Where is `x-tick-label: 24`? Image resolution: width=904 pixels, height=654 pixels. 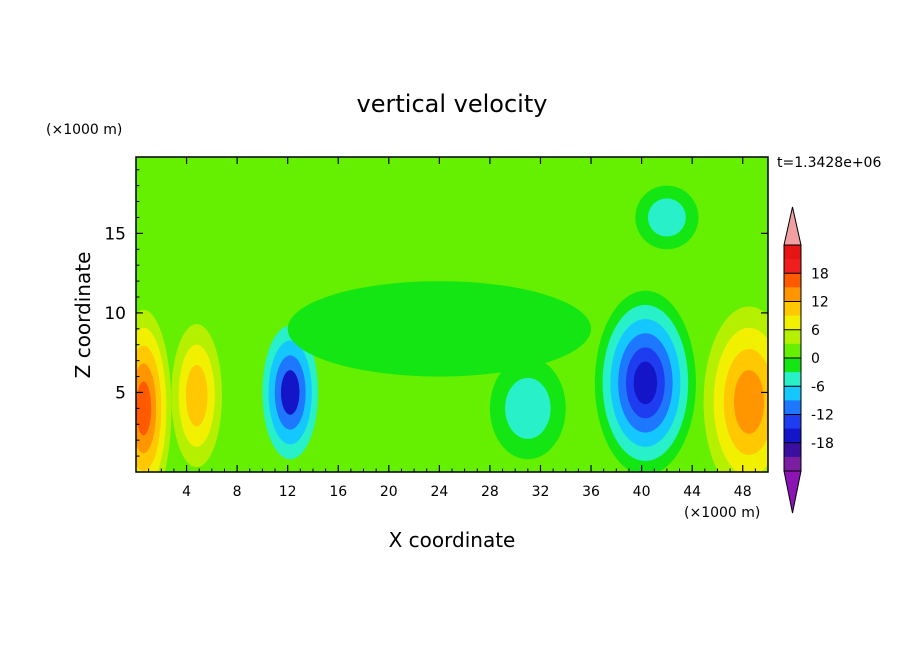 x-tick-label: 24 is located at coordinates (439, 492).